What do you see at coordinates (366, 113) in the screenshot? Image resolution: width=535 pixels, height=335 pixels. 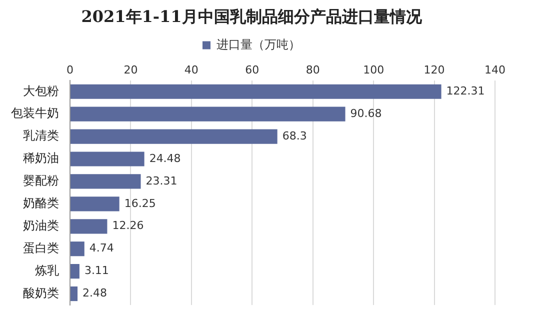 I see `data-label: 90.68` at bounding box center [366, 113].